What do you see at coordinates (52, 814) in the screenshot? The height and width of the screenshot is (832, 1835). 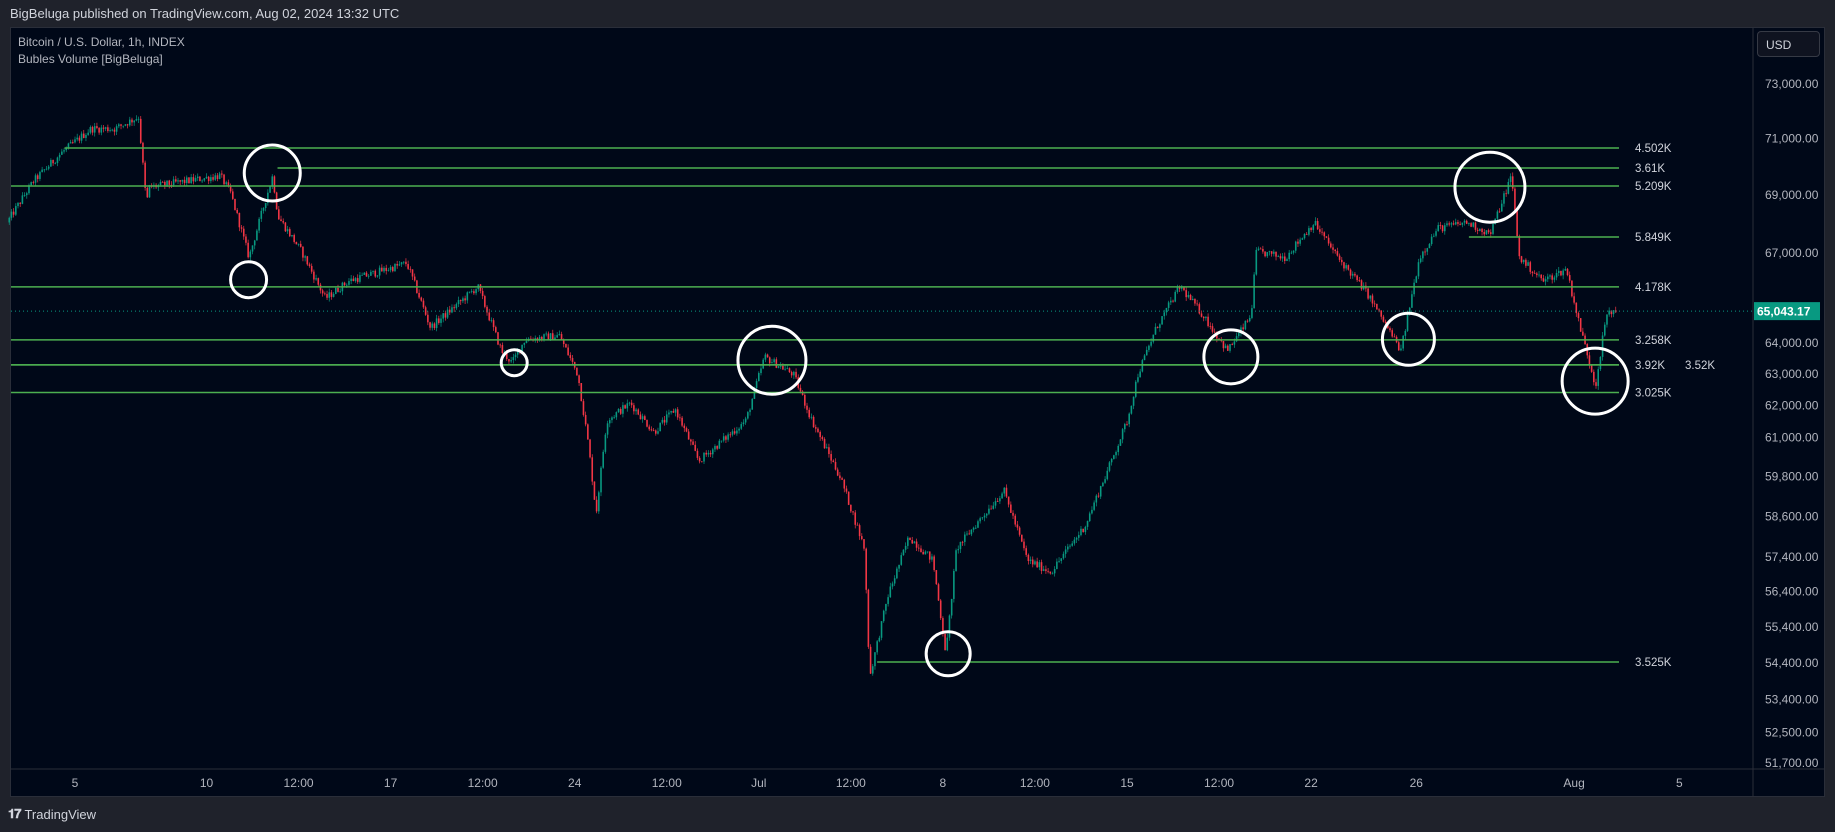 I see `footer-brand: 𝟏𝟕 TradingView` at bounding box center [52, 814].